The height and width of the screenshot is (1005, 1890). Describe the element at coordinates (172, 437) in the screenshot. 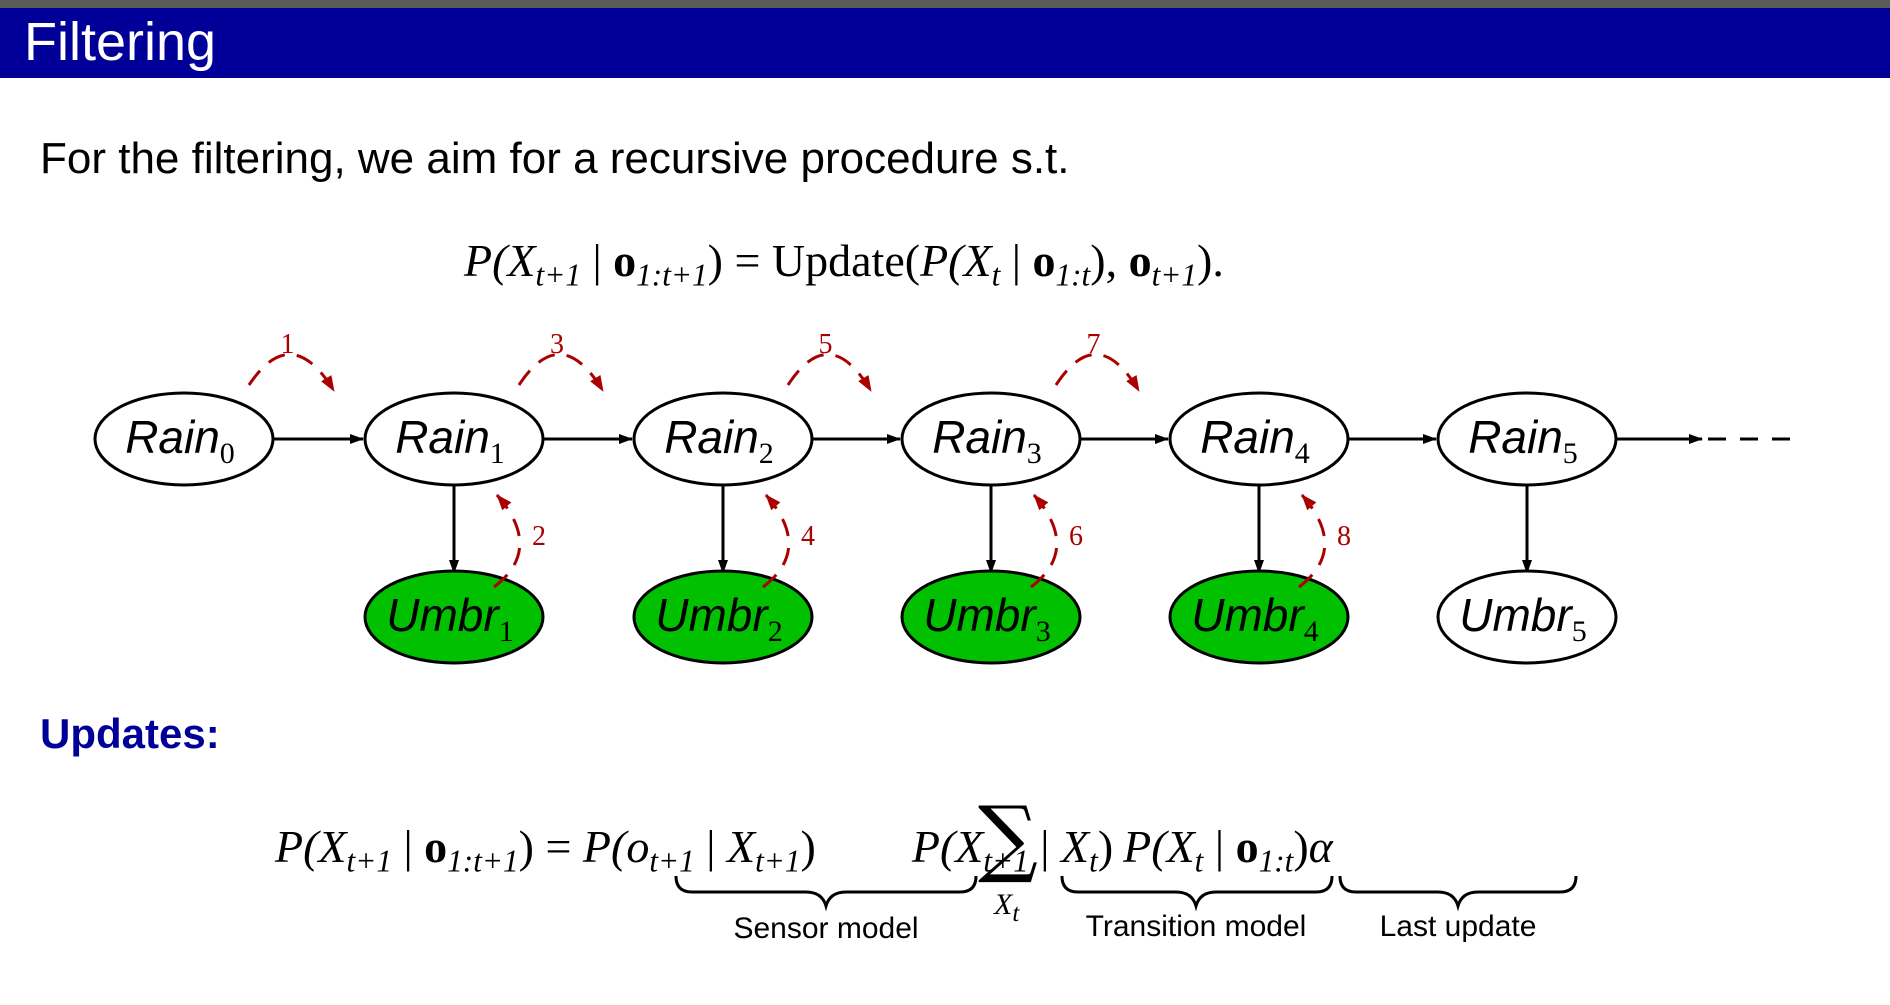

I see `rain-node-label-0-text: Rain` at that location.